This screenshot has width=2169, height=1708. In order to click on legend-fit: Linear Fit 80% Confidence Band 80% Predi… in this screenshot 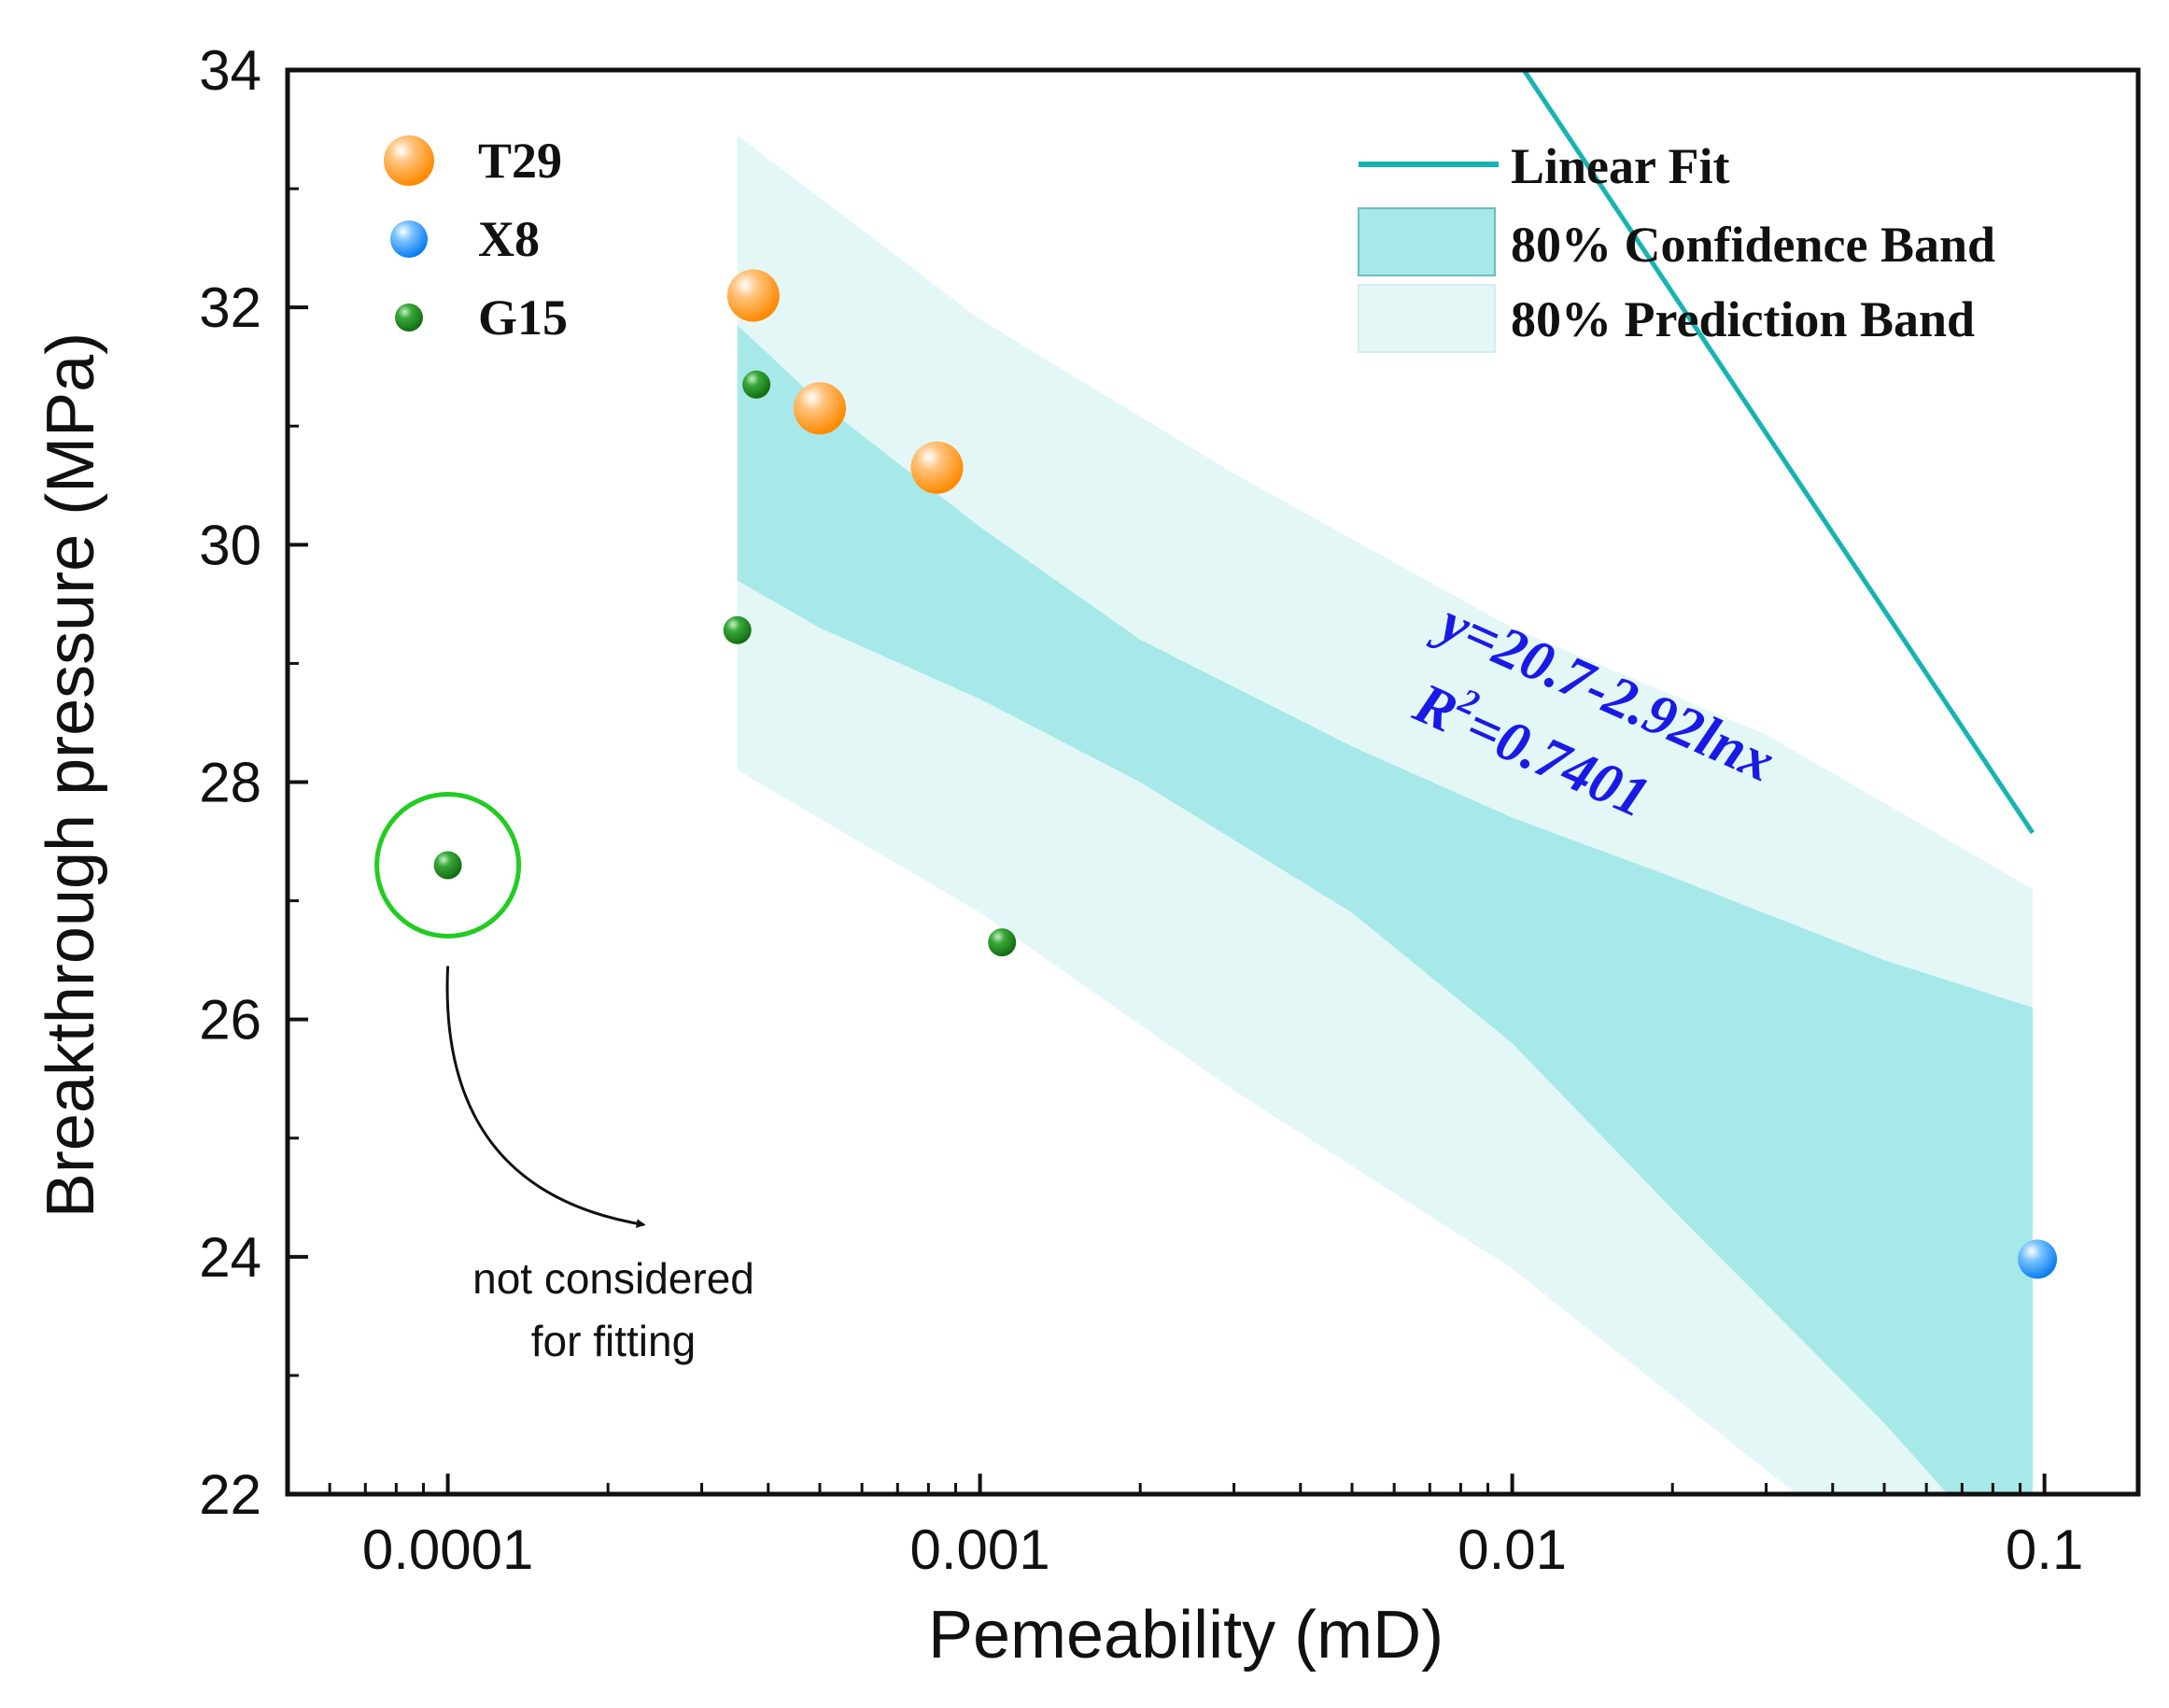, I will do `click(1676, 245)`.